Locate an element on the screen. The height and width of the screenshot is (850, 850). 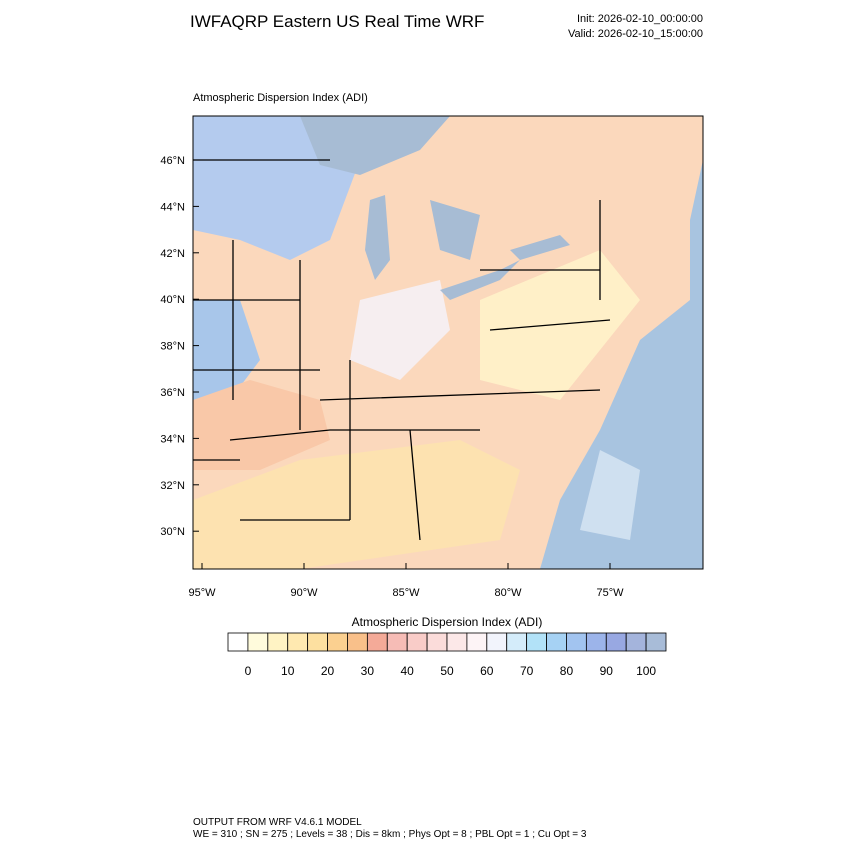
lon-labels: 95°W 90°W 85°W 80°W 75°W is located at coordinates (406, 581).